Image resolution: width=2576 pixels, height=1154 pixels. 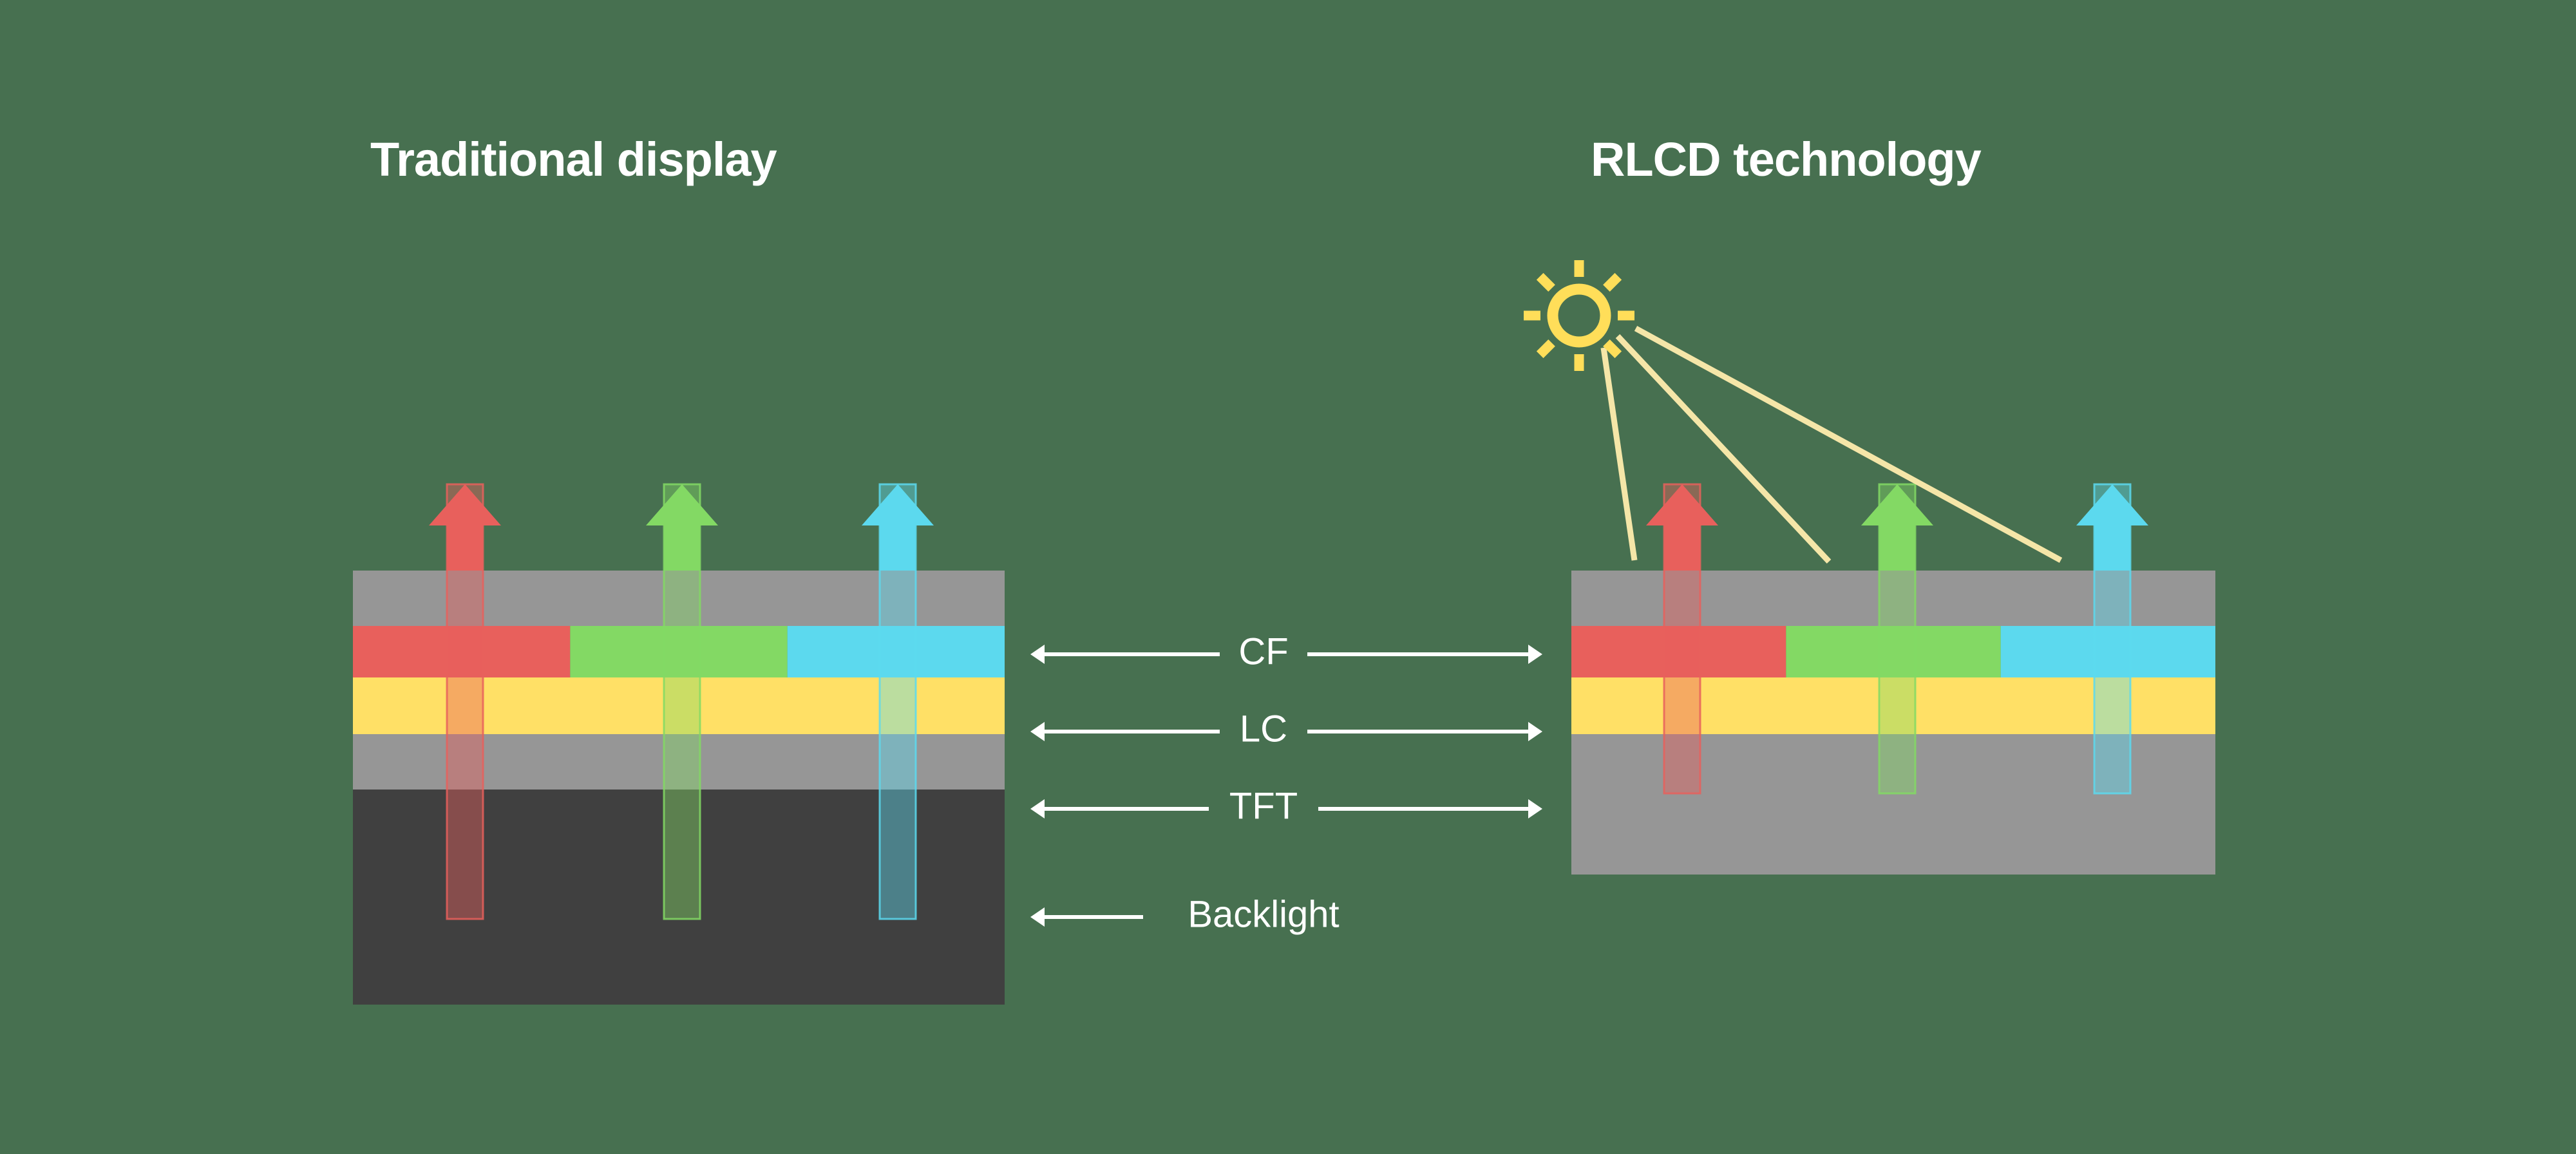 What do you see at coordinates (1037, 808) in the screenshot?
I see `label-tft-left-arrowhead` at bounding box center [1037, 808].